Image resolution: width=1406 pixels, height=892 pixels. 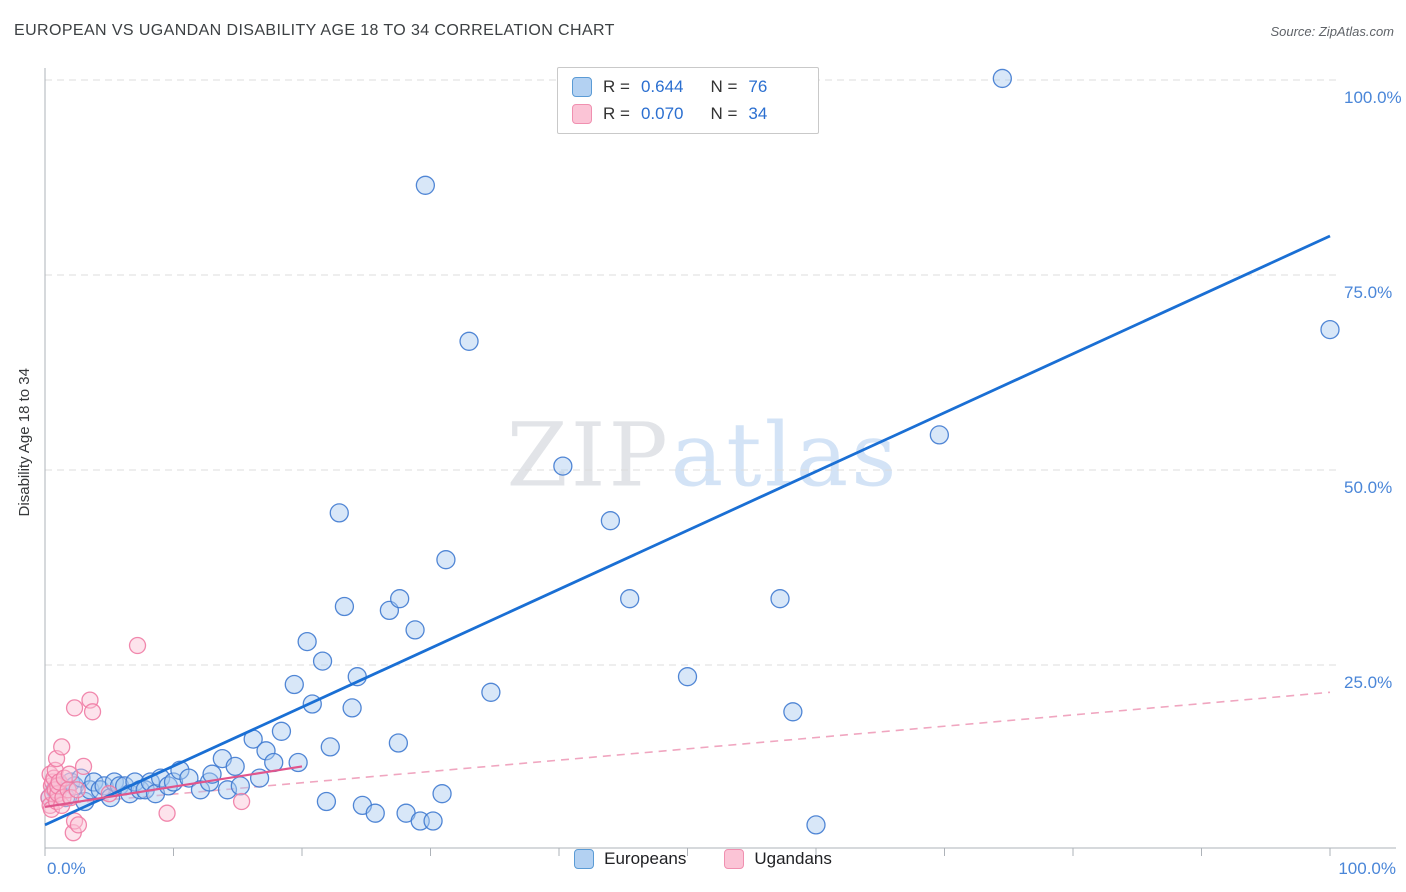 What do you see at coordinates (645, 858) in the screenshot?
I see `legend-item-label: Europeans` at bounding box center [645, 858].